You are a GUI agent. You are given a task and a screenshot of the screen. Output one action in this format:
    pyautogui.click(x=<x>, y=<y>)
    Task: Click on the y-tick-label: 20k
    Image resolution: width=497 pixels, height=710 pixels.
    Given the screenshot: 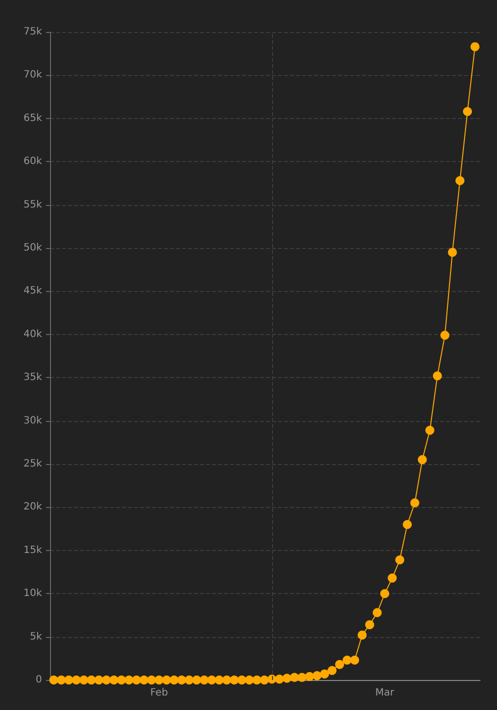 What is the action you would take?
    pyautogui.click(x=32, y=507)
    